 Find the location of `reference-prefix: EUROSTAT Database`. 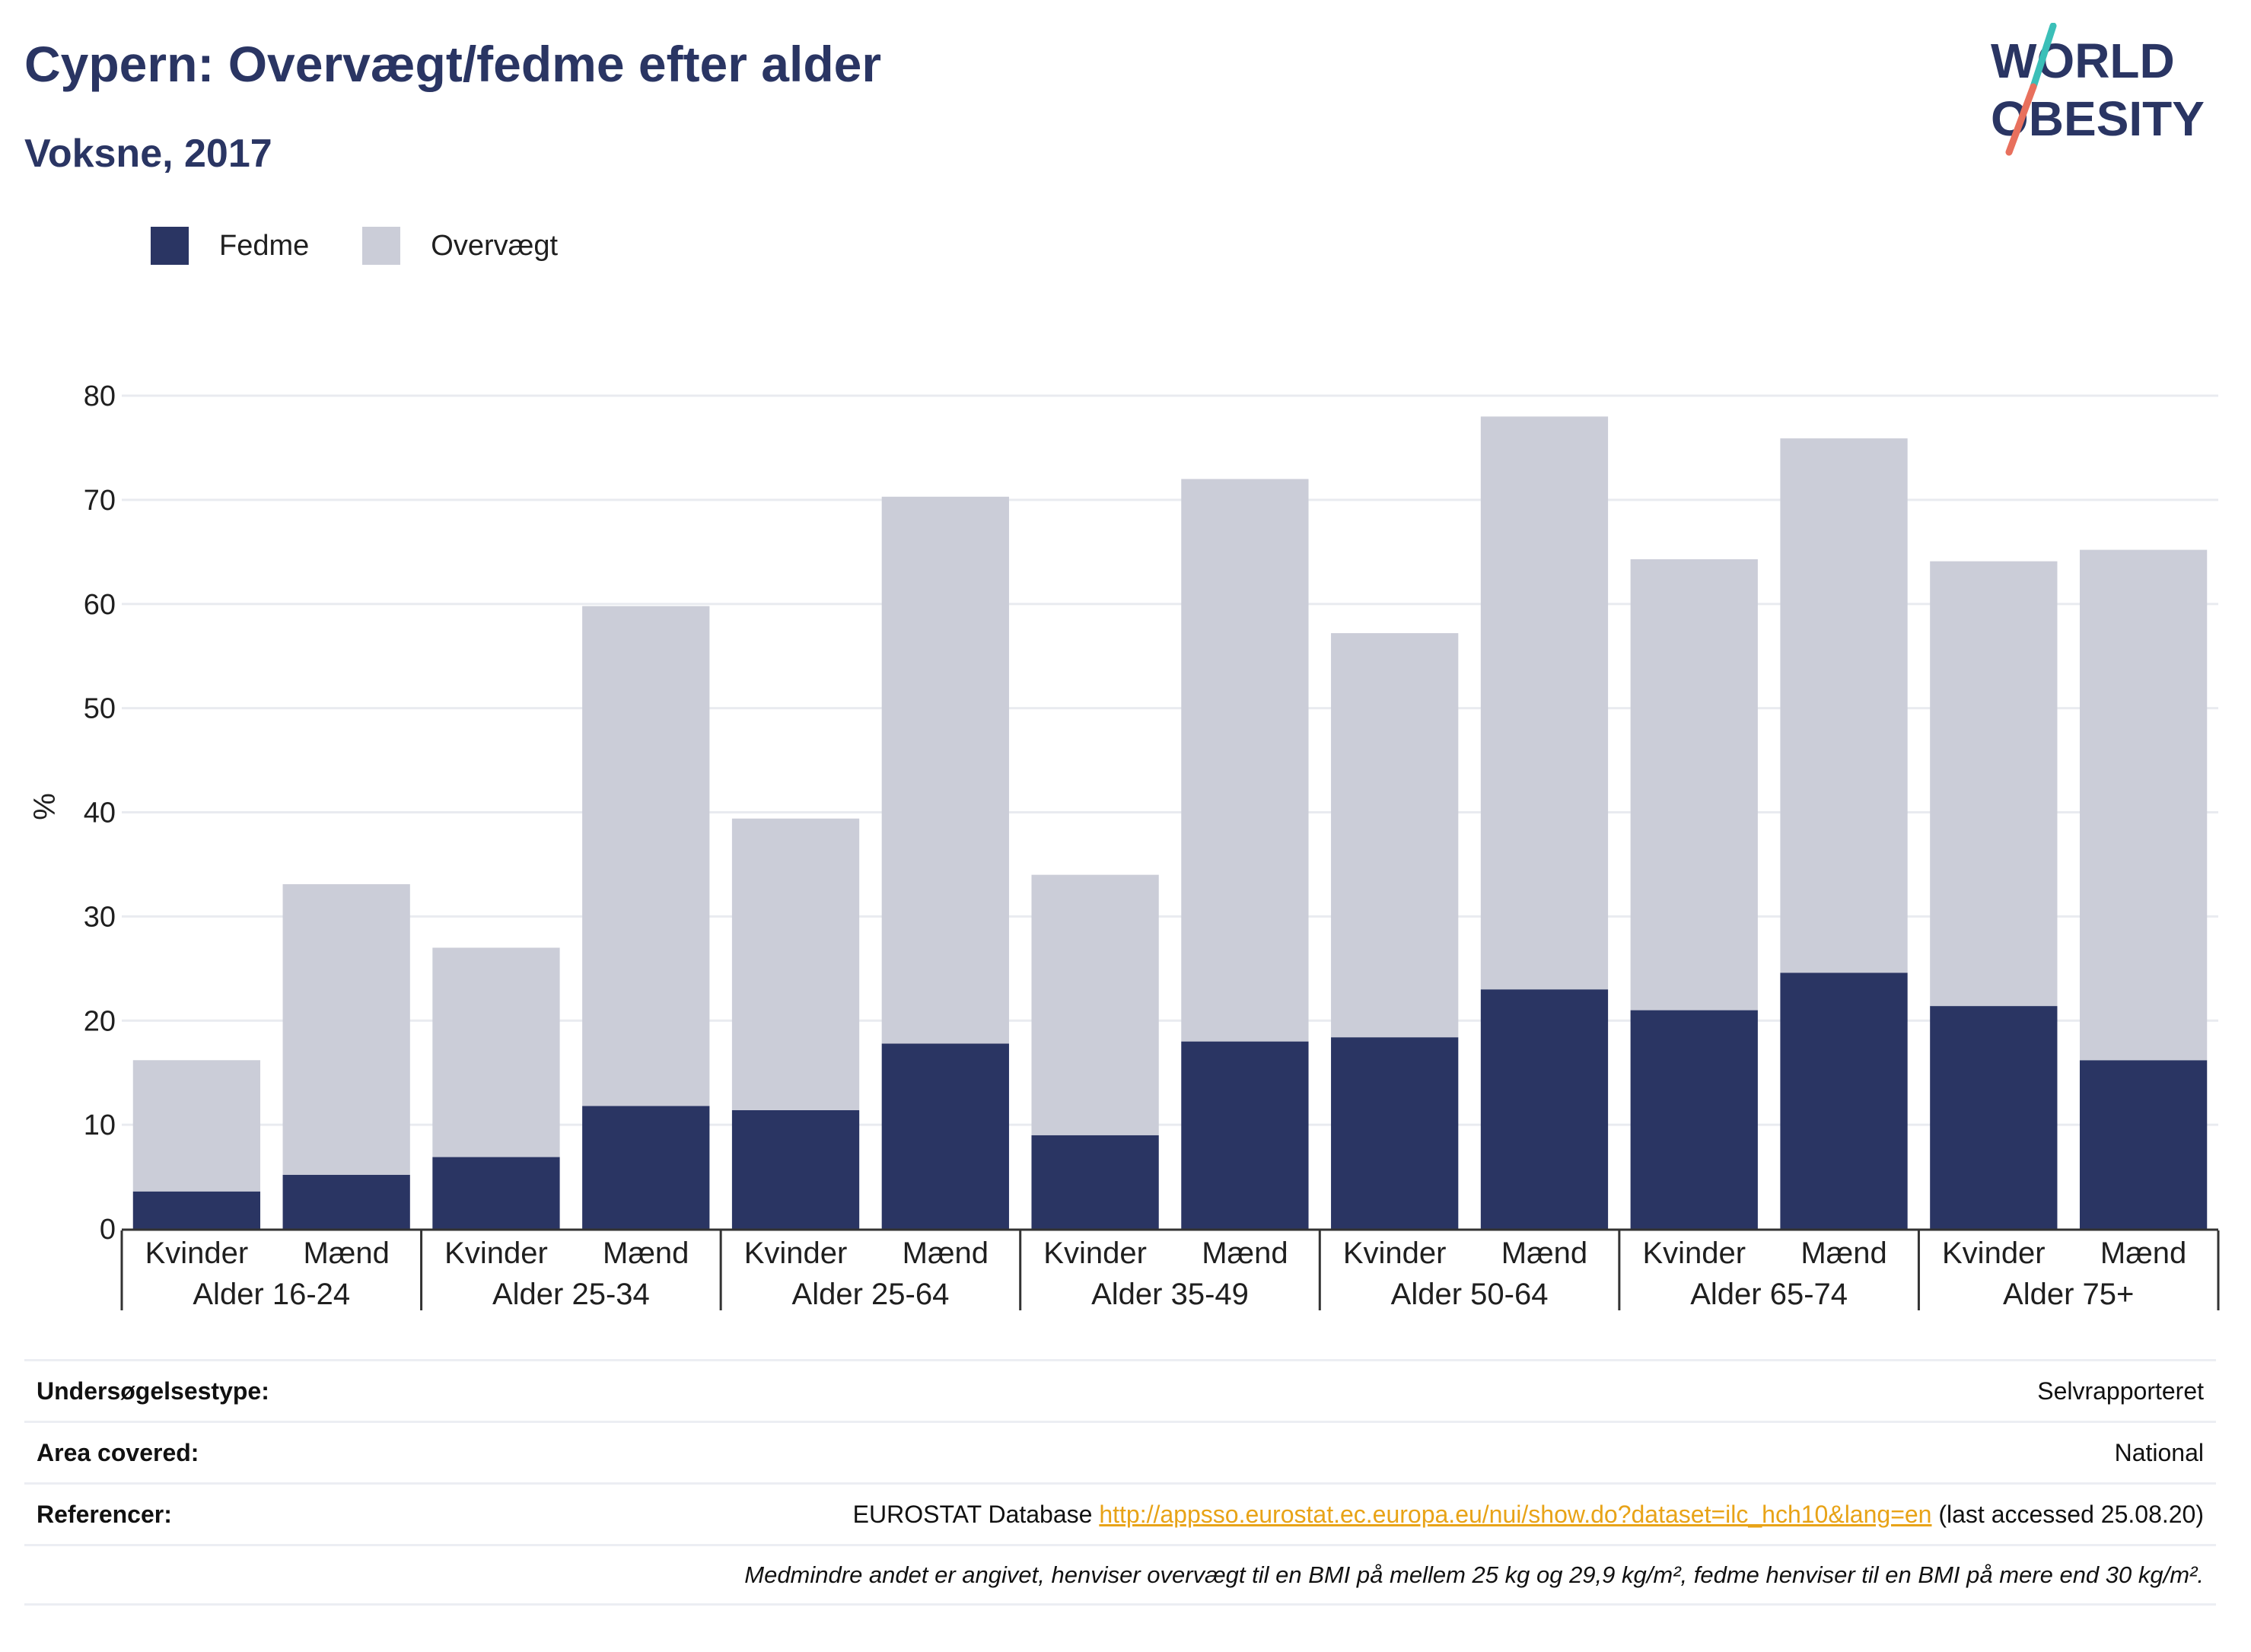

reference-prefix: EUROSTAT Database is located at coordinates (976, 1514).